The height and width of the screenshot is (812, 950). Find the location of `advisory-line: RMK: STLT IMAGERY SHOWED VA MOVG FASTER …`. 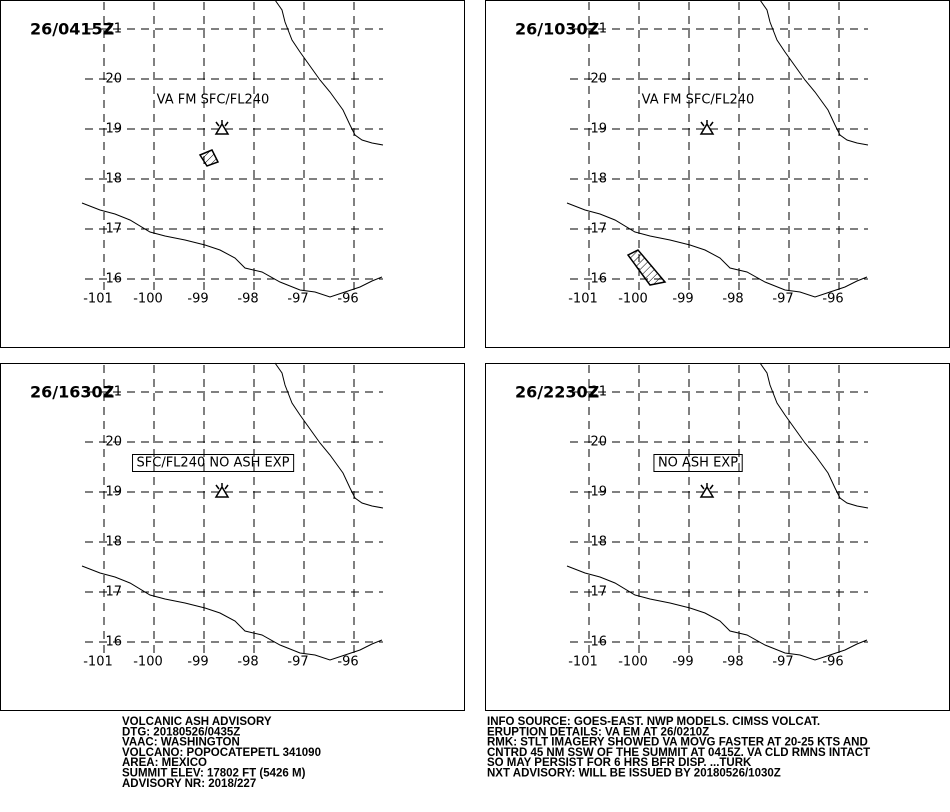

advisory-line: RMK: STLT IMAGERY SHOWED VA MOVG FASTER … is located at coordinates (677, 743).